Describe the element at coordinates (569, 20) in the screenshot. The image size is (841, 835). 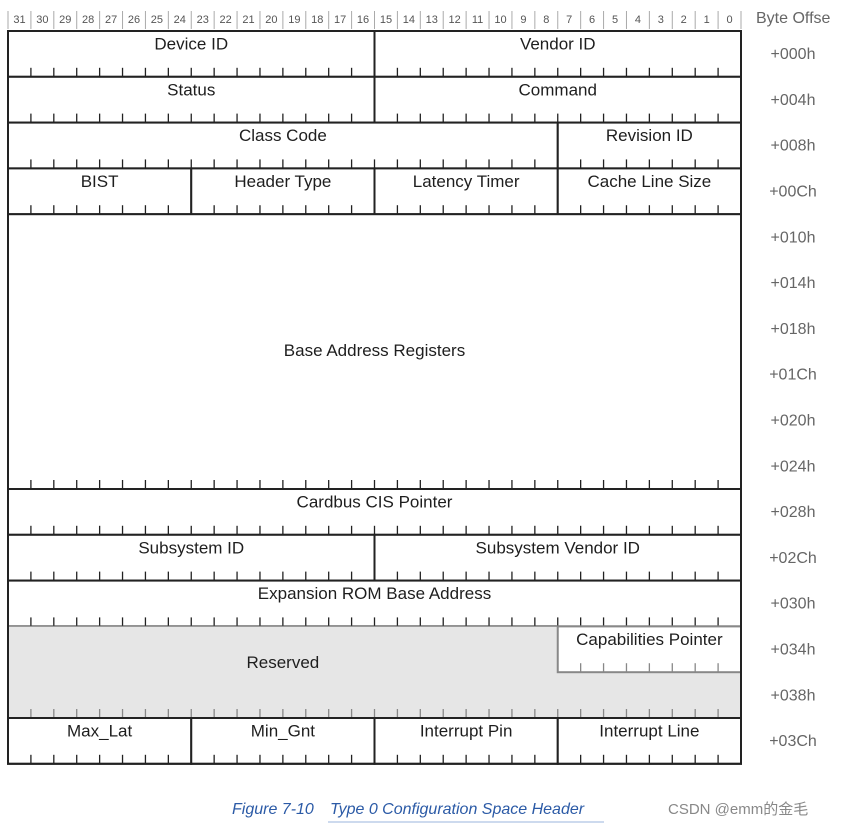
I see `bit-number: 7` at that location.